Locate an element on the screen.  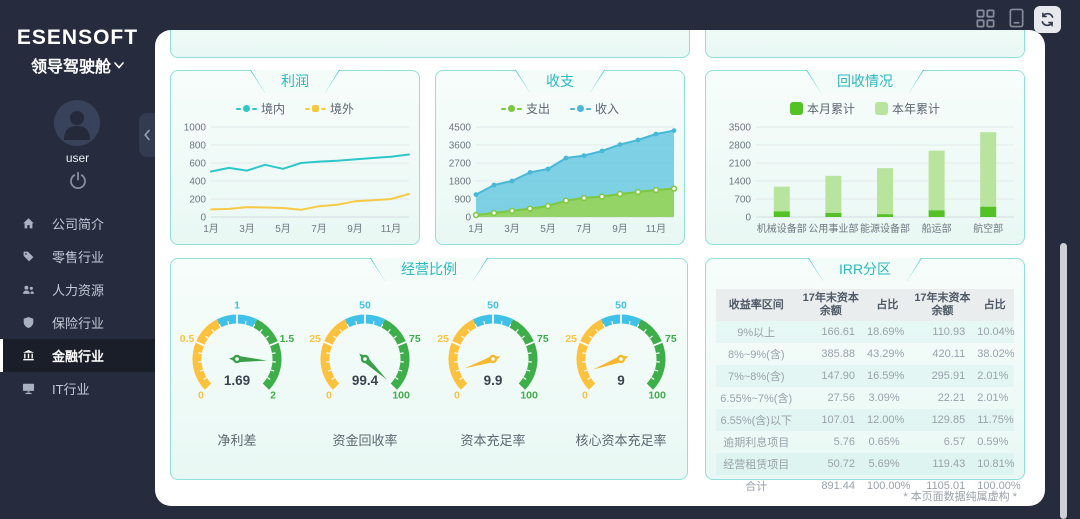
legend-item-0: 支出 is located at coordinates (525, 108).